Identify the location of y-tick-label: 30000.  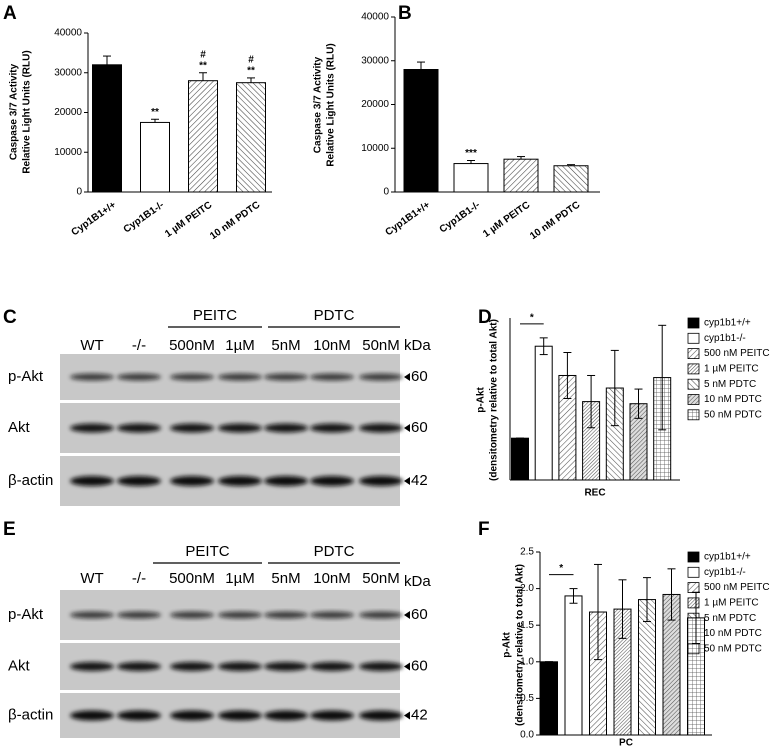
(68, 72).